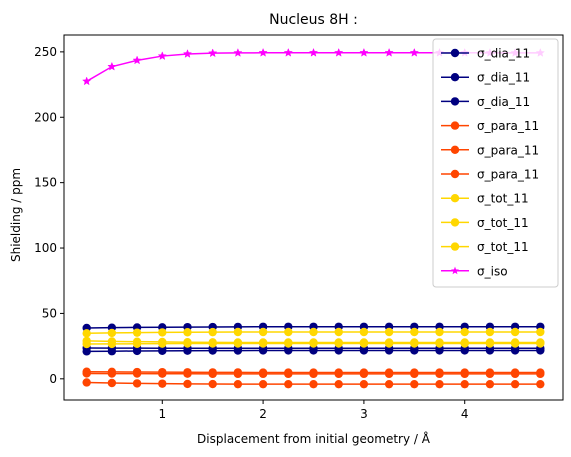  I want to click on x-axis-label: Displacement from initial geometry / Å, so click(314, 438).